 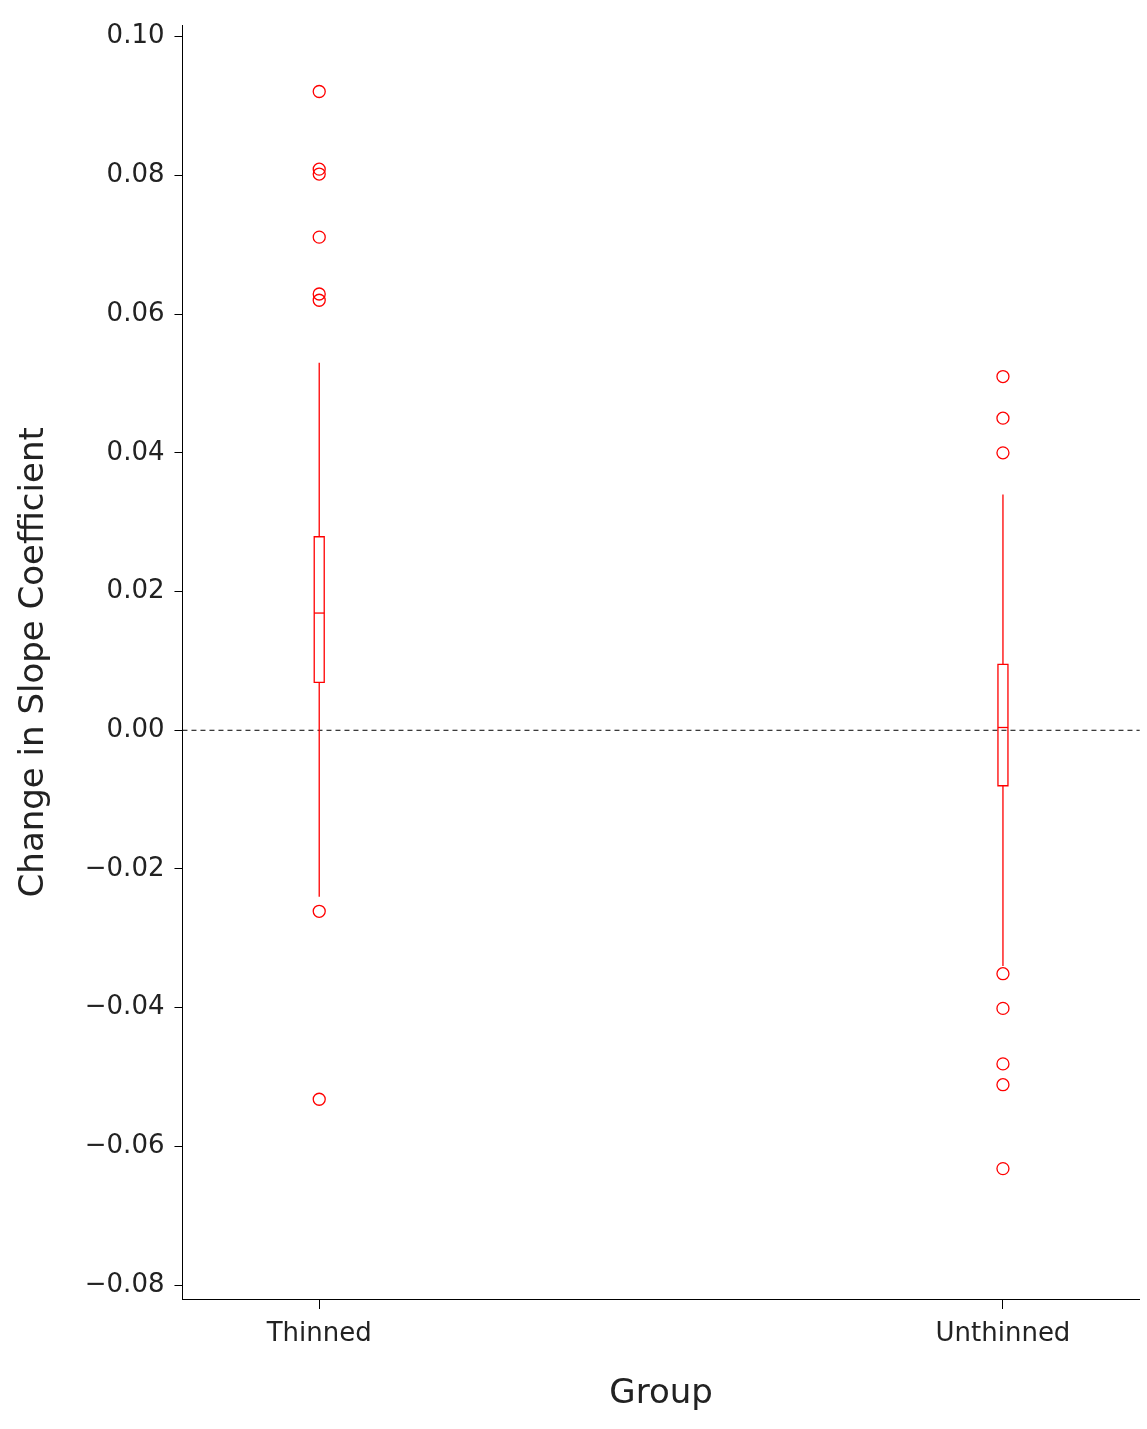 What do you see at coordinates (135, 589) in the screenshot?
I see `y-tick-label: 0.02` at bounding box center [135, 589].